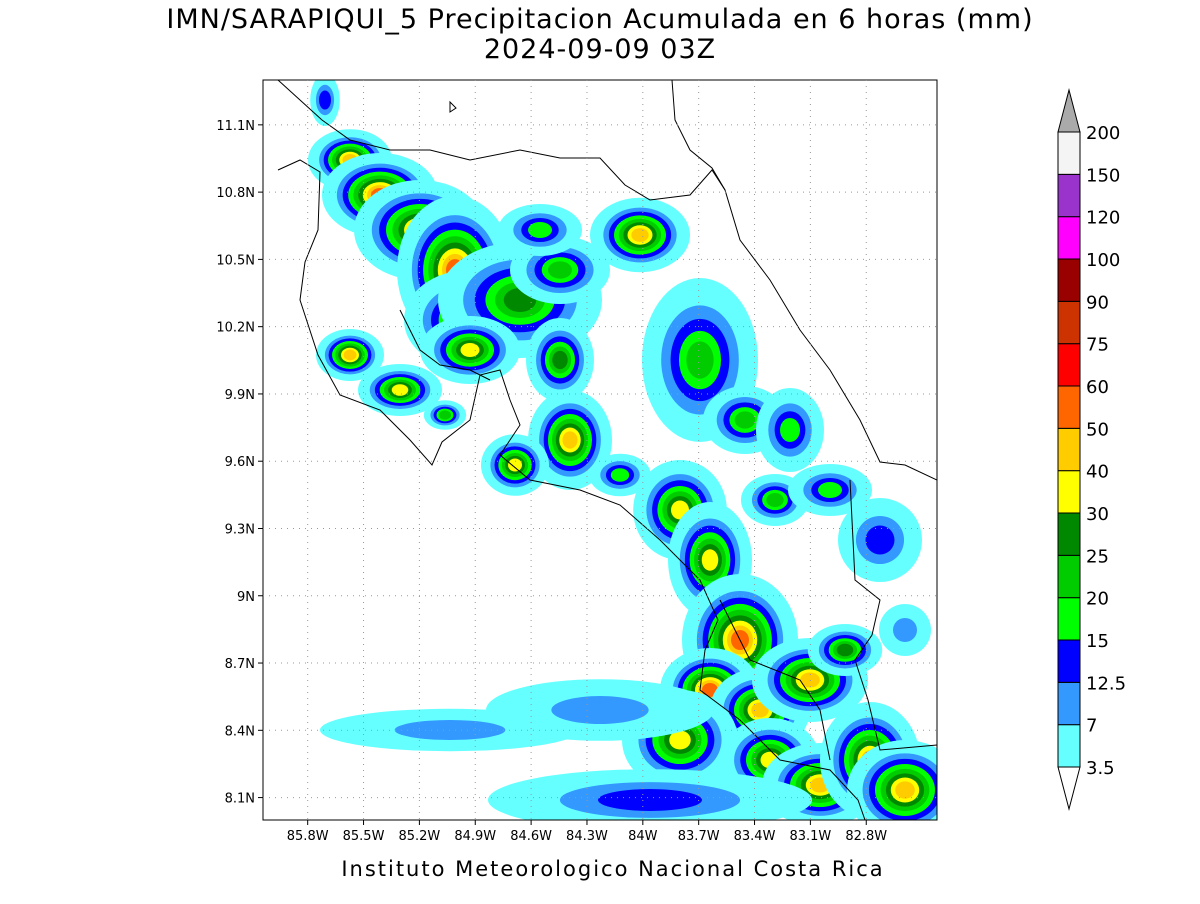  I want to click on y-tick-label: 9.6N, so click(240, 462).